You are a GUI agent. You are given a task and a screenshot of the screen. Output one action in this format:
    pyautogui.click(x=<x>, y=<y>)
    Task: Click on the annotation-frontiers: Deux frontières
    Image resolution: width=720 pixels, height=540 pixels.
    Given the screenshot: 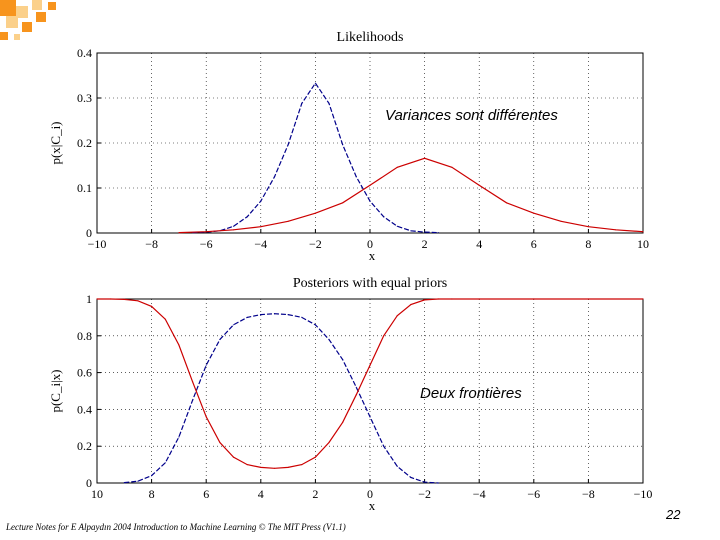 What is the action you would take?
    pyautogui.click(x=471, y=393)
    